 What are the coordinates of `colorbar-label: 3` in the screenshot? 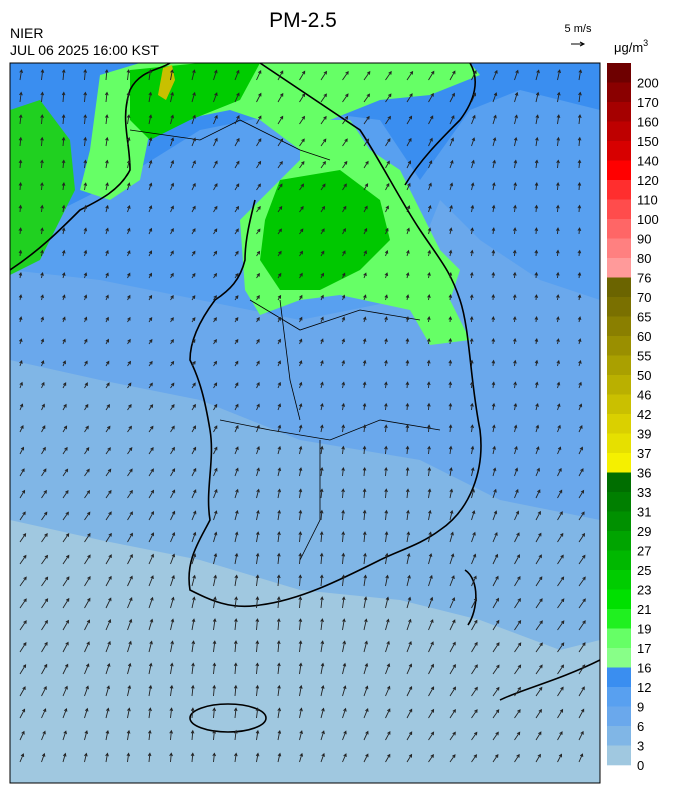 It's located at (640, 746).